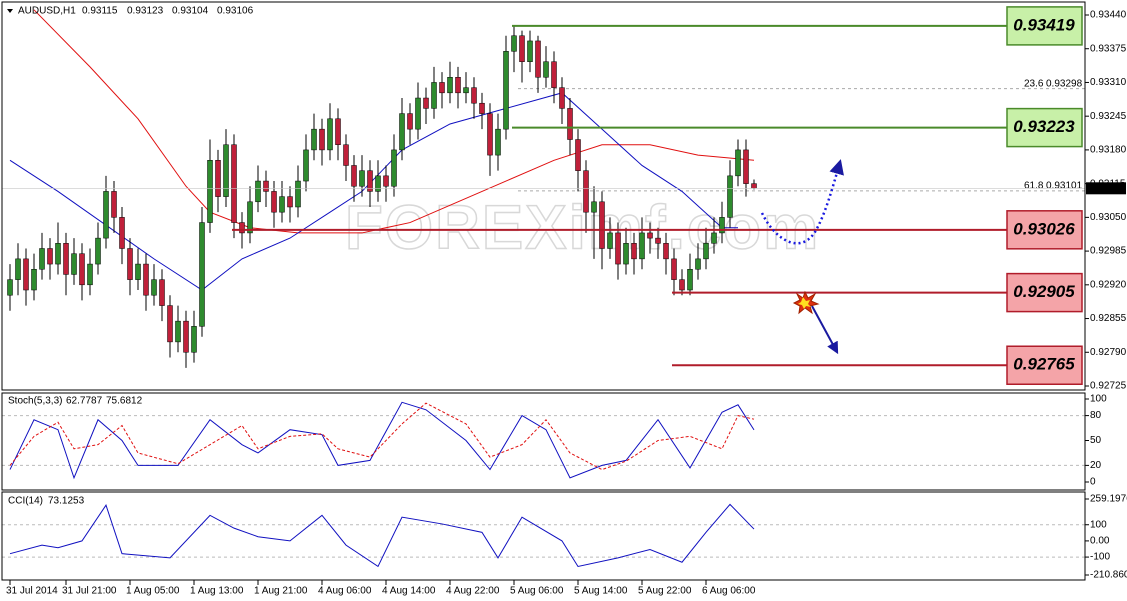 This screenshot has width=1127, height=601. Describe the element at coordinates (537, 591) in the screenshot. I see `x-tick-label: 5 Aug 06:00` at that location.